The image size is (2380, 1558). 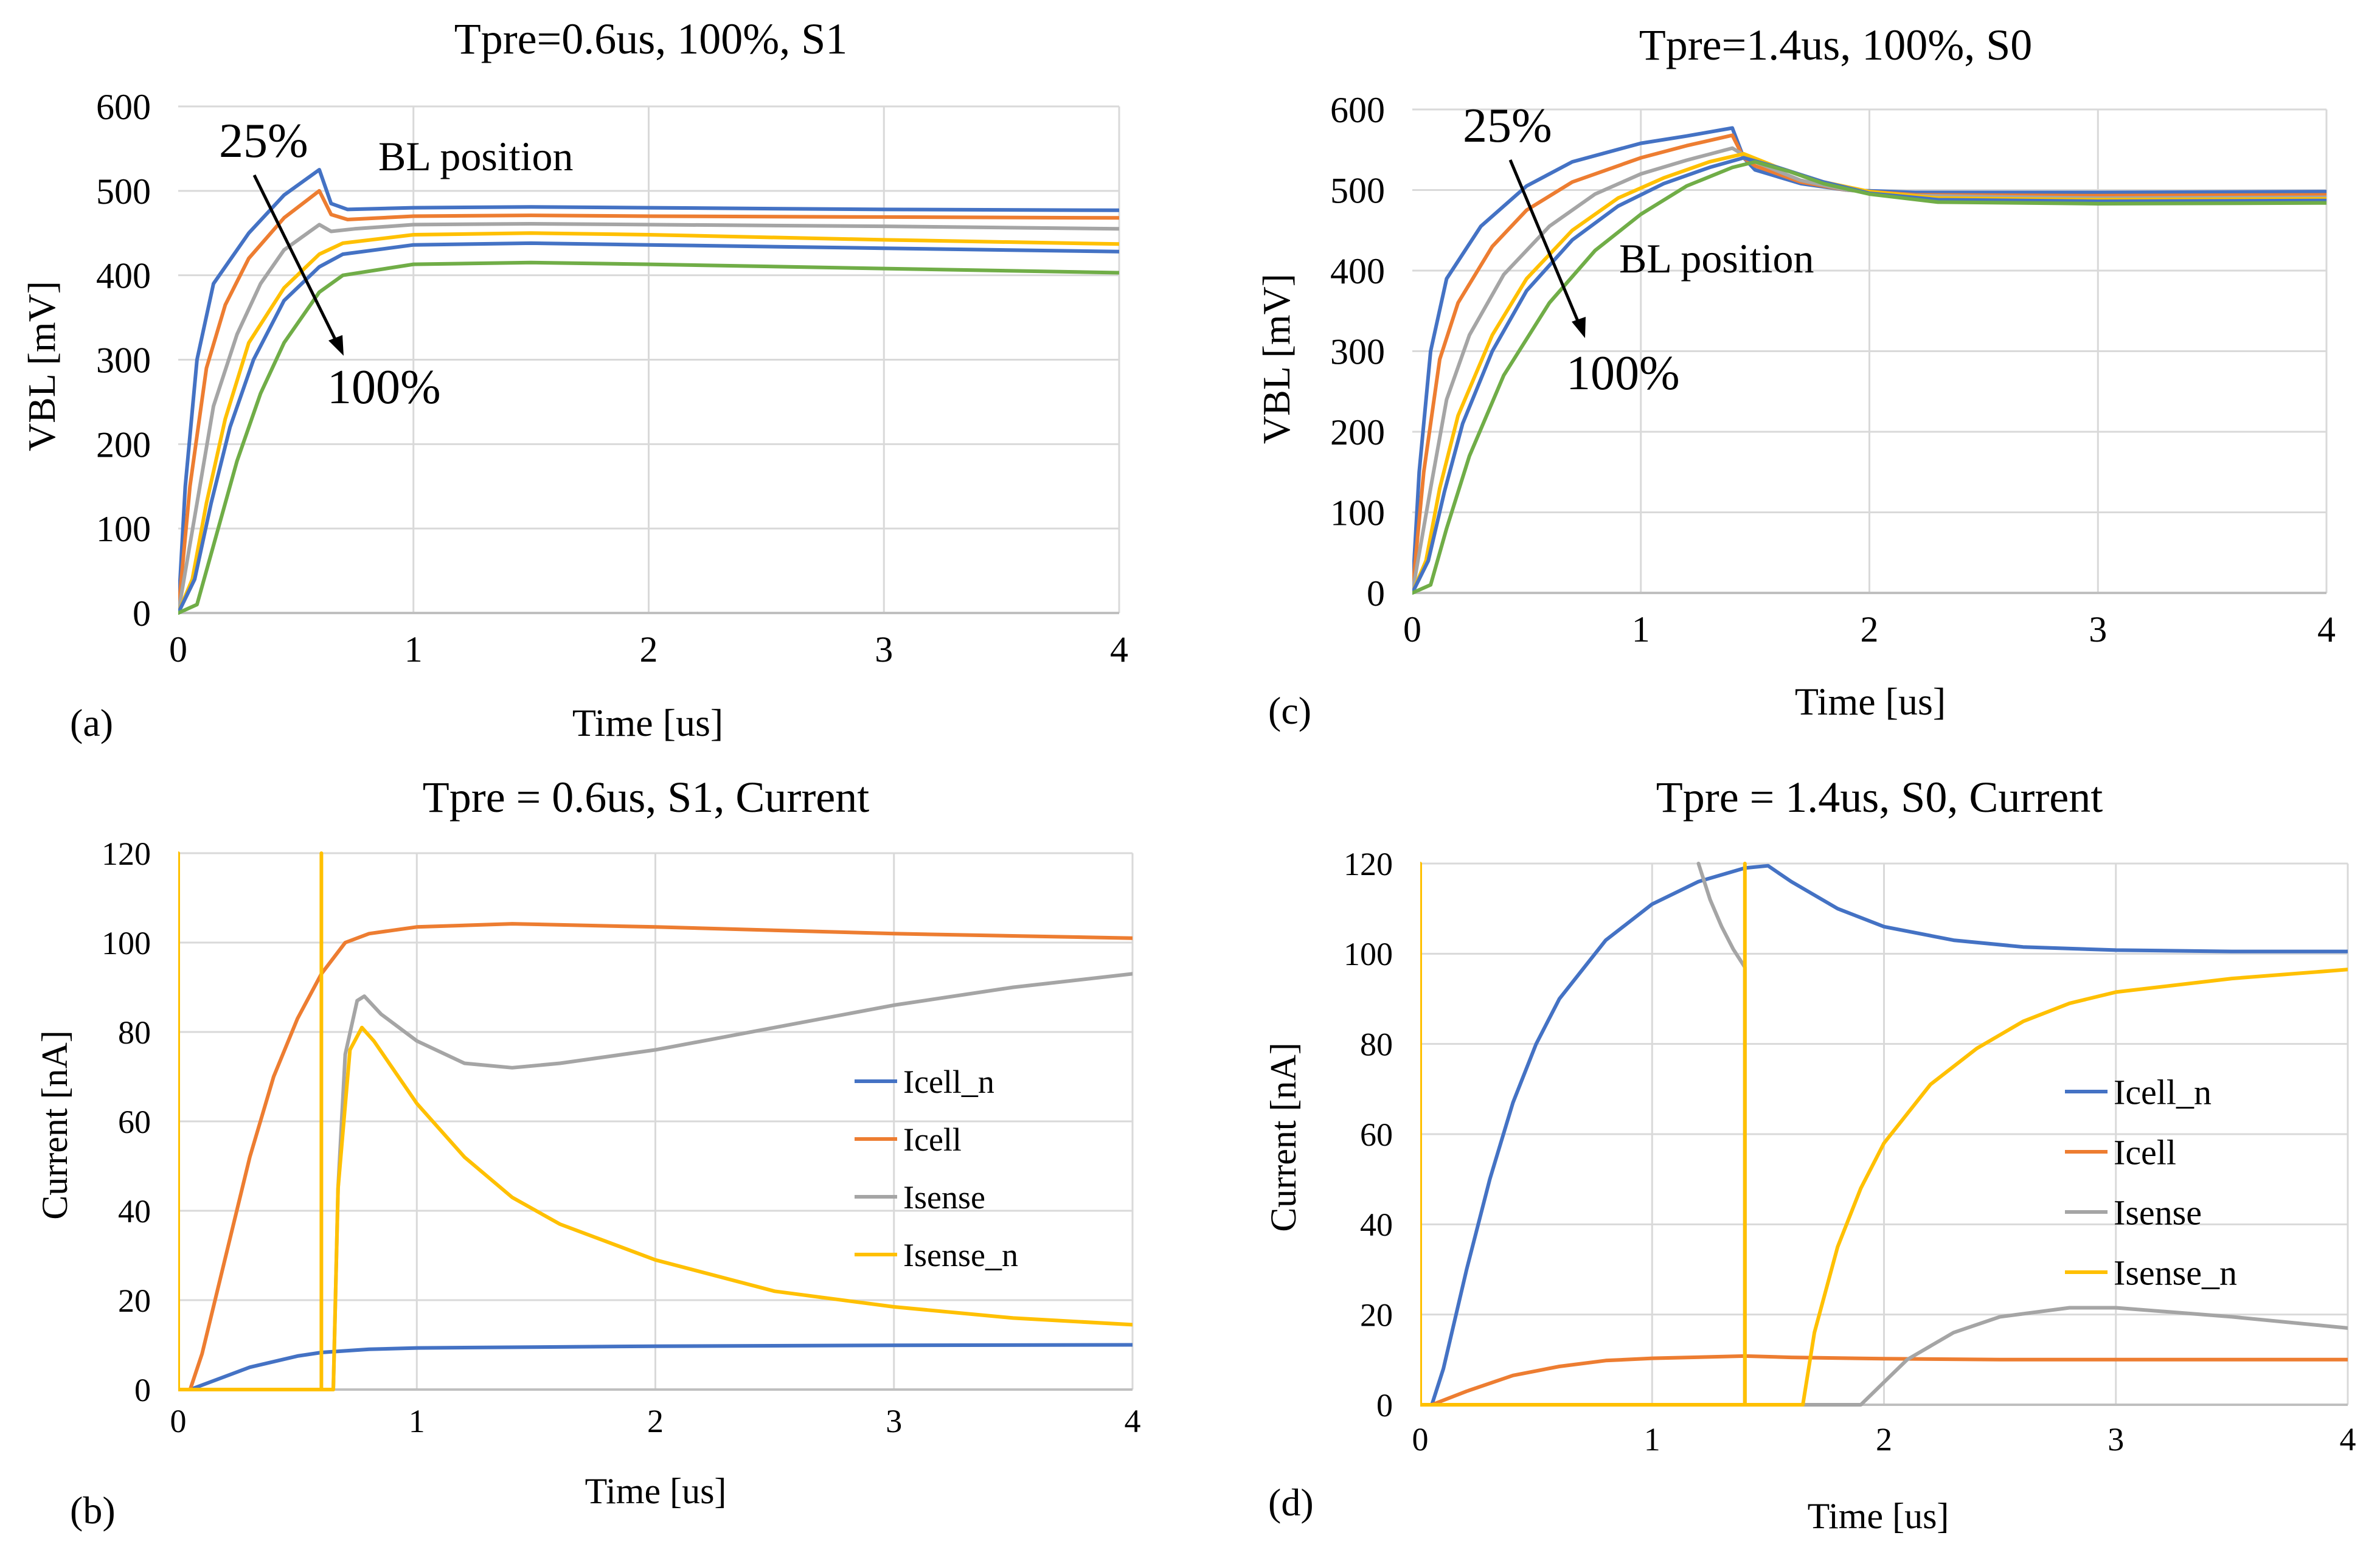 What do you see at coordinates (123, 444) in the screenshot?
I see `chart-a-ytick-2: 200` at bounding box center [123, 444].